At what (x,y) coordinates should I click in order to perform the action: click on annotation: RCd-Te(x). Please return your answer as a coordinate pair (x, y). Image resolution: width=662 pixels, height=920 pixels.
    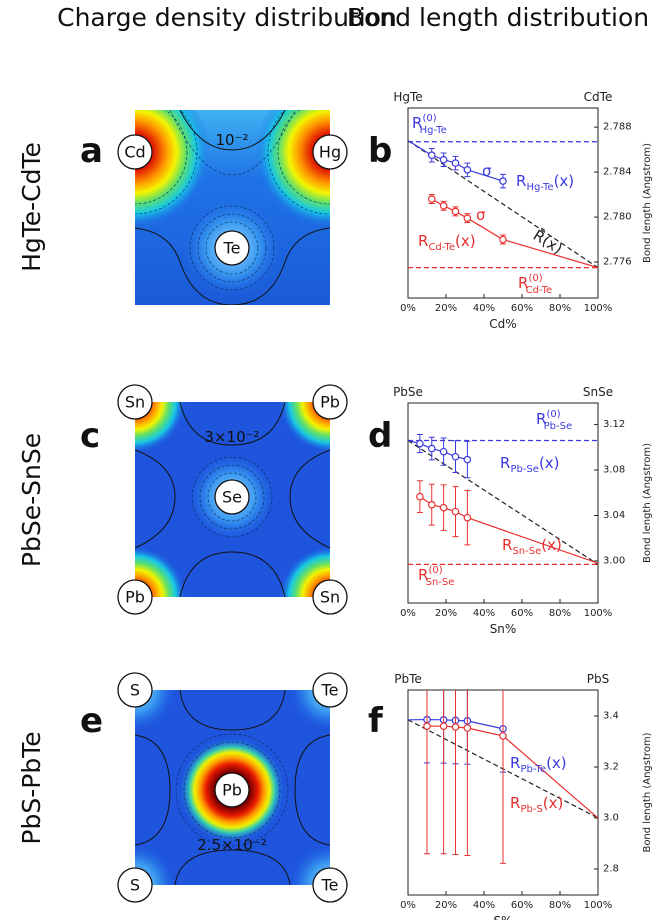
    Looking at the image, I should click on (447, 242).